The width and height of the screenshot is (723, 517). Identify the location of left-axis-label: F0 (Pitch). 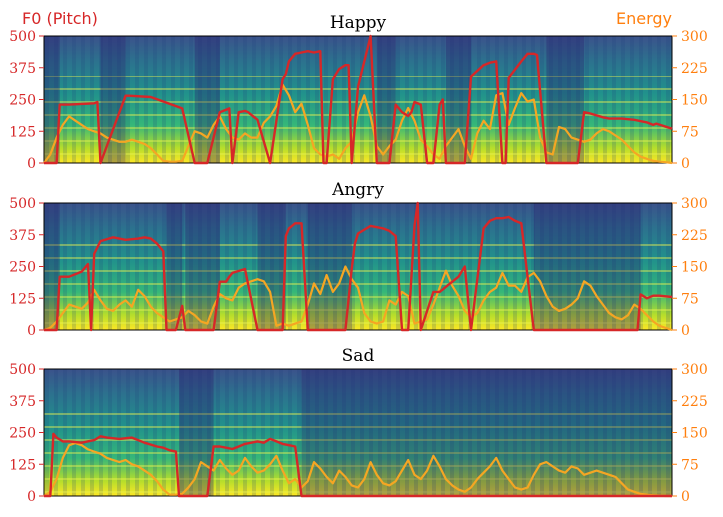
(60, 18).